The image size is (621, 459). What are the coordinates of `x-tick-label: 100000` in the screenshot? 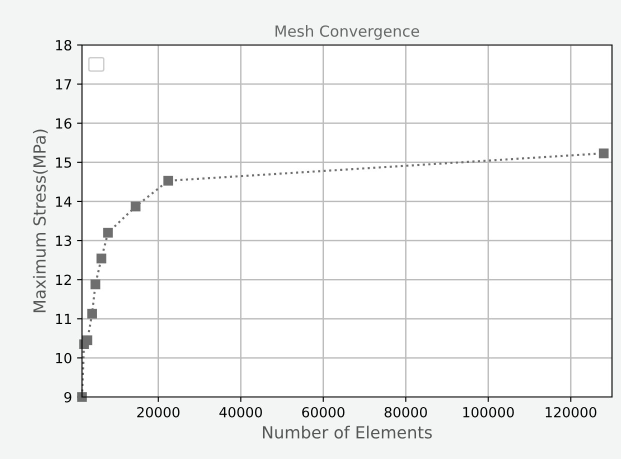 It's located at (488, 412).